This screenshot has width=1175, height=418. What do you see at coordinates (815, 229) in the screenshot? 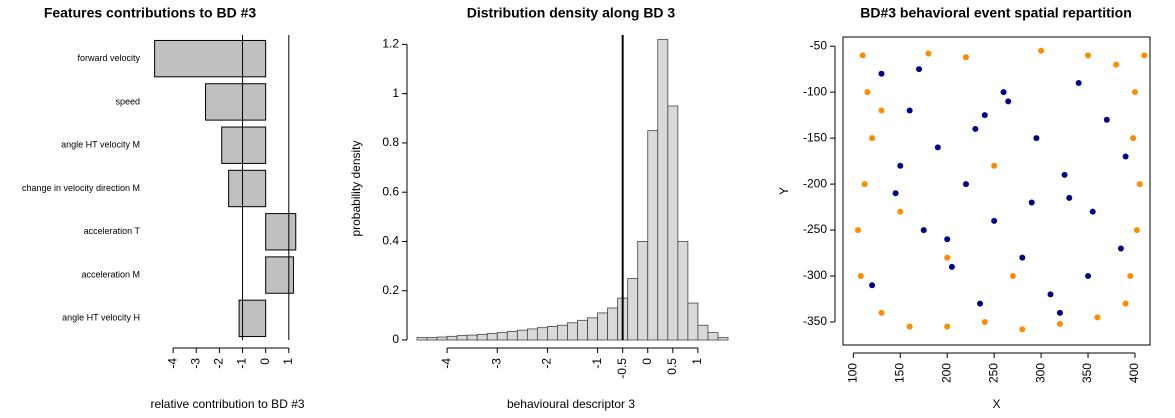
I see `y-tick-label: -250` at bounding box center [815, 229].